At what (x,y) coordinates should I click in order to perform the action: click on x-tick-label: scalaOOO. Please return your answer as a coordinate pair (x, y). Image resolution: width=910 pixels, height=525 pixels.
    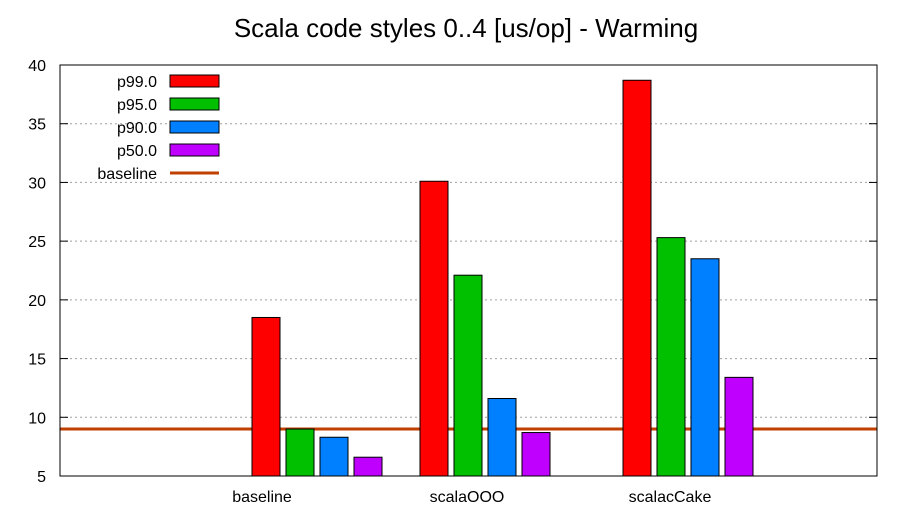
    Looking at the image, I should click on (467, 497).